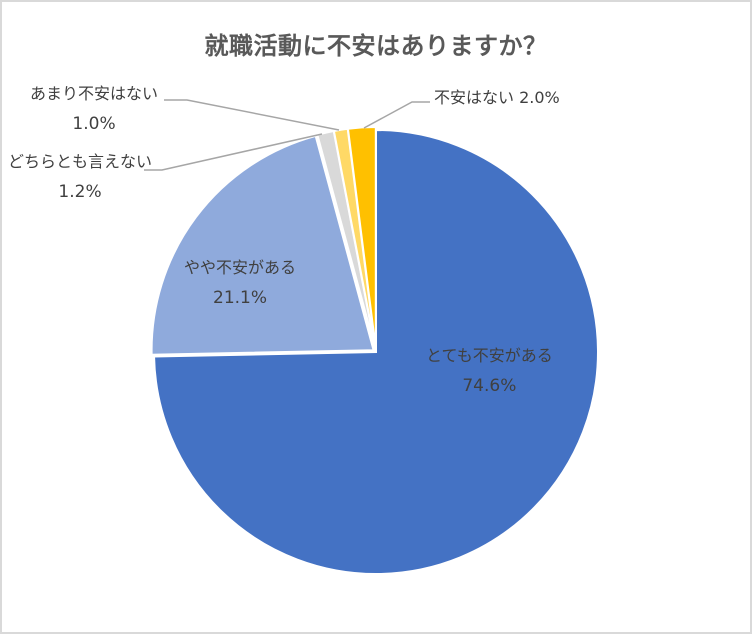 The image size is (752, 634). What do you see at coordinates (262, 245) in the screenshot?
I see `slice-somewhat-worried` at bounding box center [262, 245].